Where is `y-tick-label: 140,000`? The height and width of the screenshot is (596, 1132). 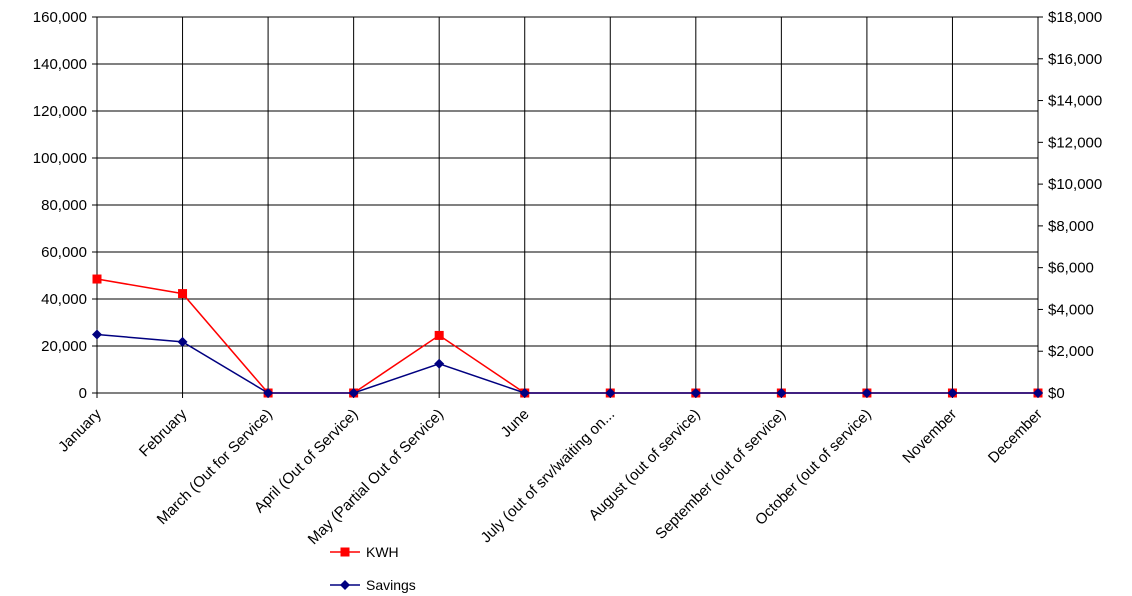 y-tick-label: 140,000 is located at coordinates (60, 64).